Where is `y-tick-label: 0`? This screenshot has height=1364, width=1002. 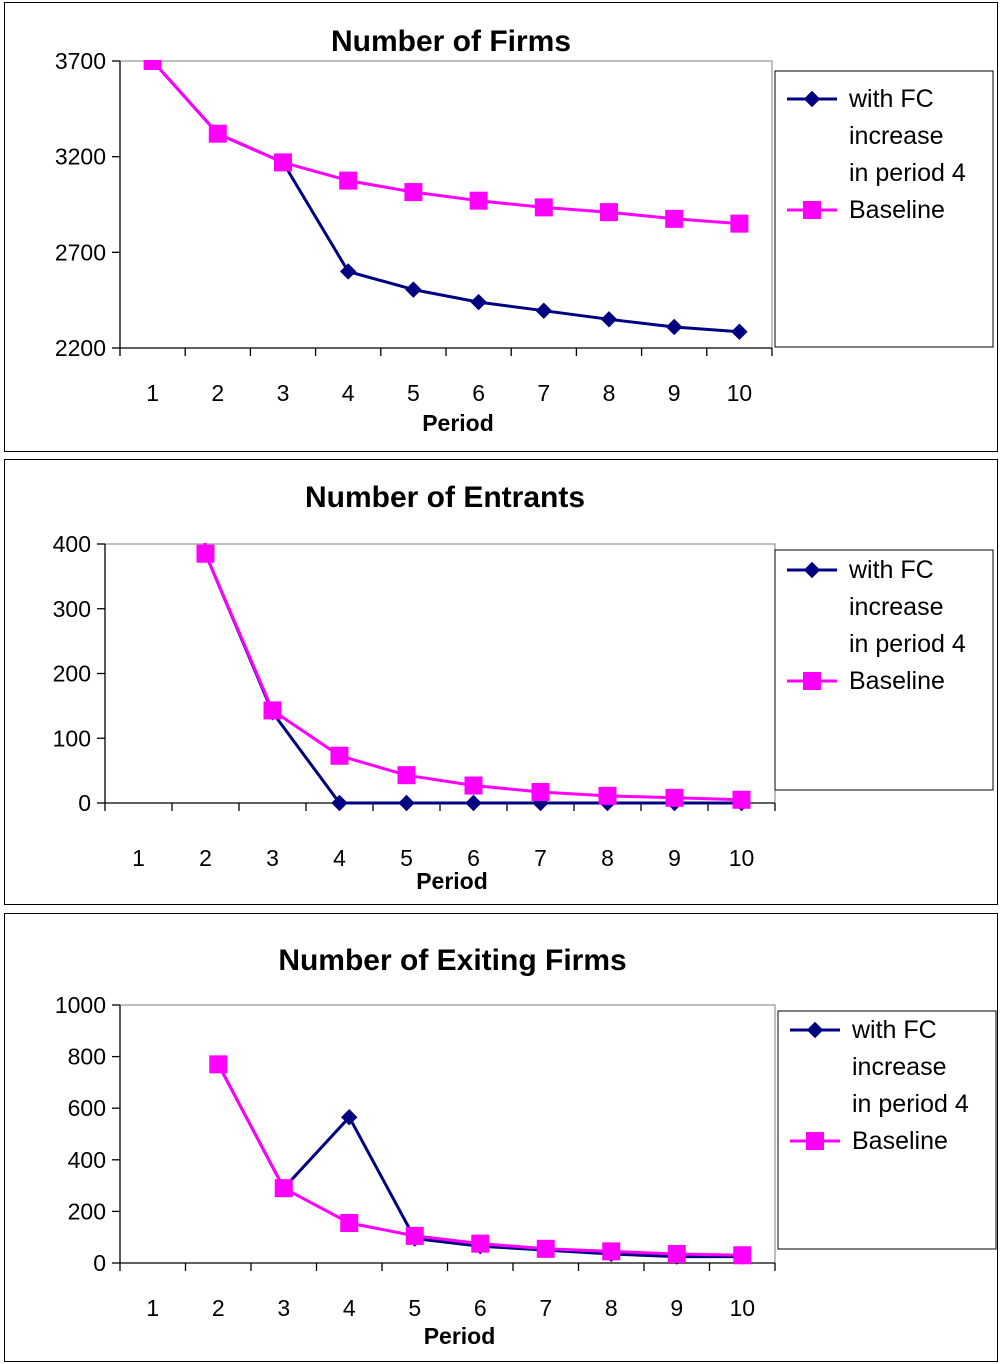 y-tick-label: 0 is located at coordinates (99, 1263).